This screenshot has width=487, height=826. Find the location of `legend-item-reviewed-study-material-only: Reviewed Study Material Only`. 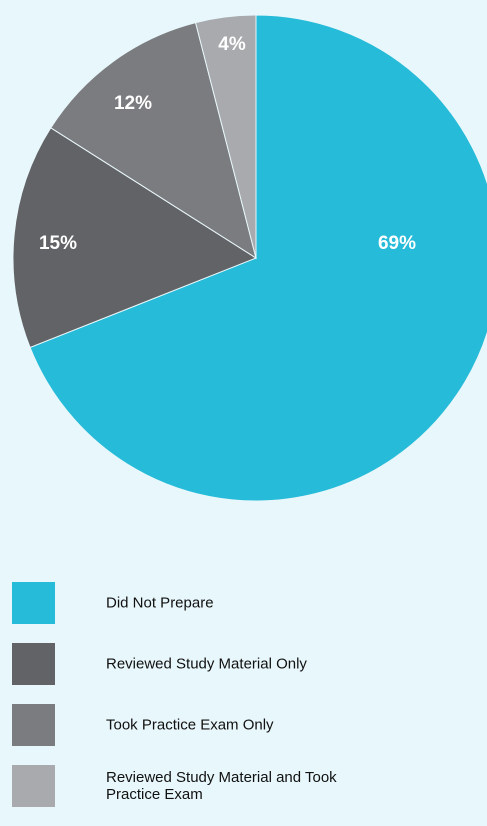

legend-item-reviewed-study-material-only: Reviewed Study Material Only is located at coordinates (242, 664).